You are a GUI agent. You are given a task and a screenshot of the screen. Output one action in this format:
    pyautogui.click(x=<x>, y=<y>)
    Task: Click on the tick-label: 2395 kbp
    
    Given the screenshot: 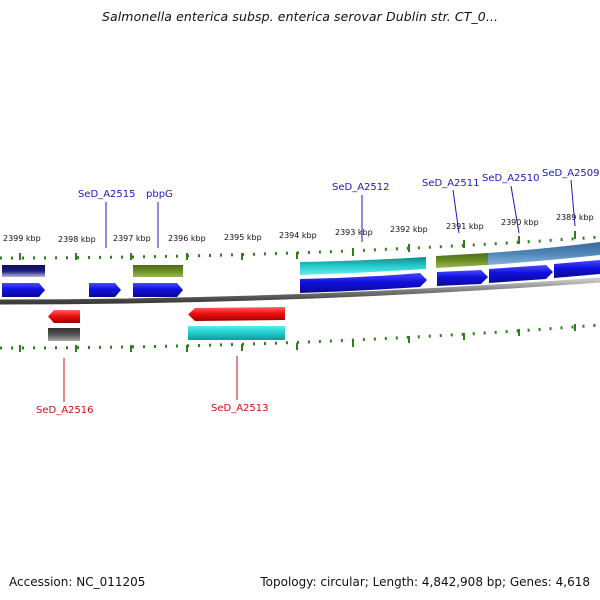 What is the action you would take?
    pyautogui.click(x=243, y=237)
    